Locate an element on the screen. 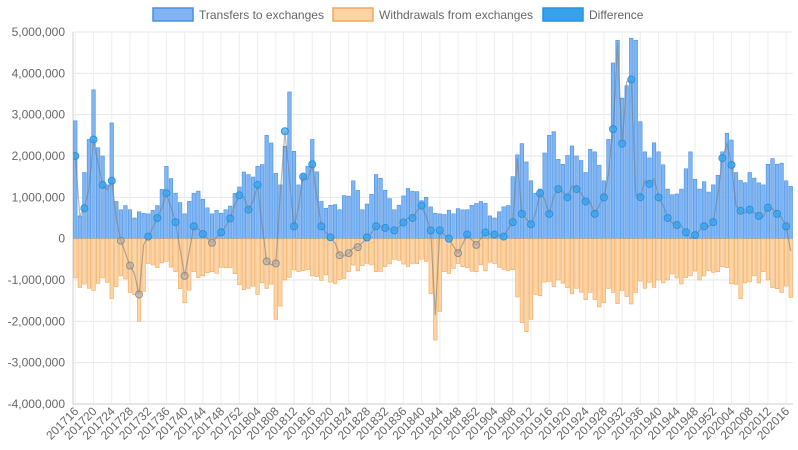 This screenshot has height=450, width=798. legend-item-withdrawals: Withdrawals from exchanges is located at coordinates (432, 14).